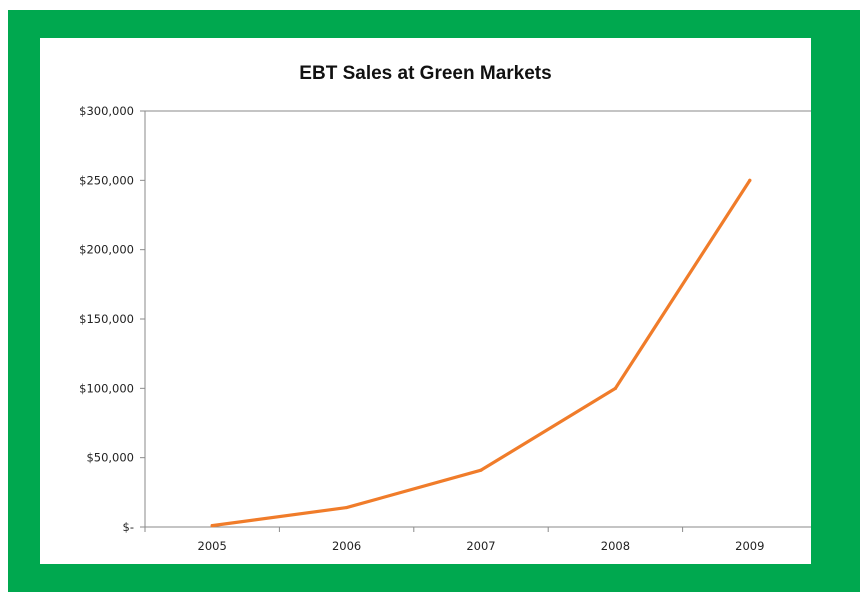  What do you see at coordinates (346, 546) in the screenshot?
I see `x-tick-label: 2006` at bounding box center [346, 546].